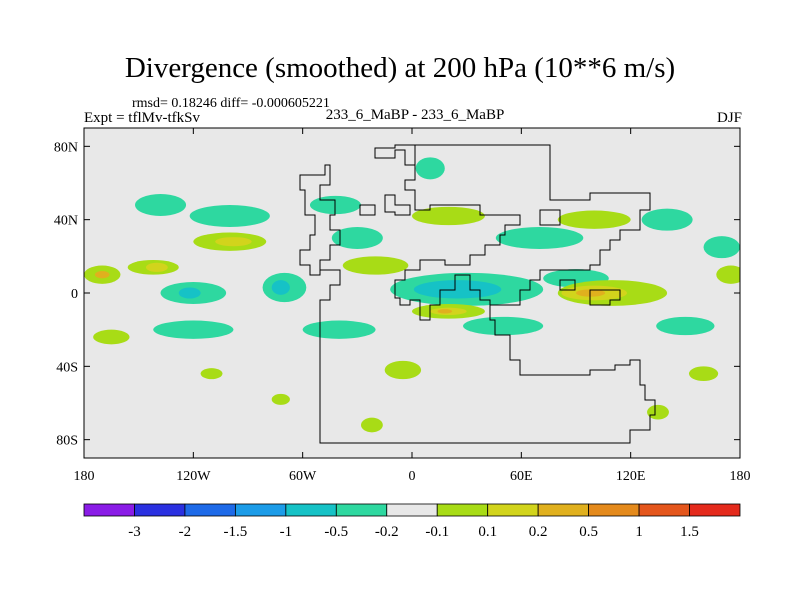 This screenshot has height=600, width=800. What do you see at coordinates (689, 532) in the screenshot?
I see `colorbar-label-11: 1.5` at bounding box center [689, 532].